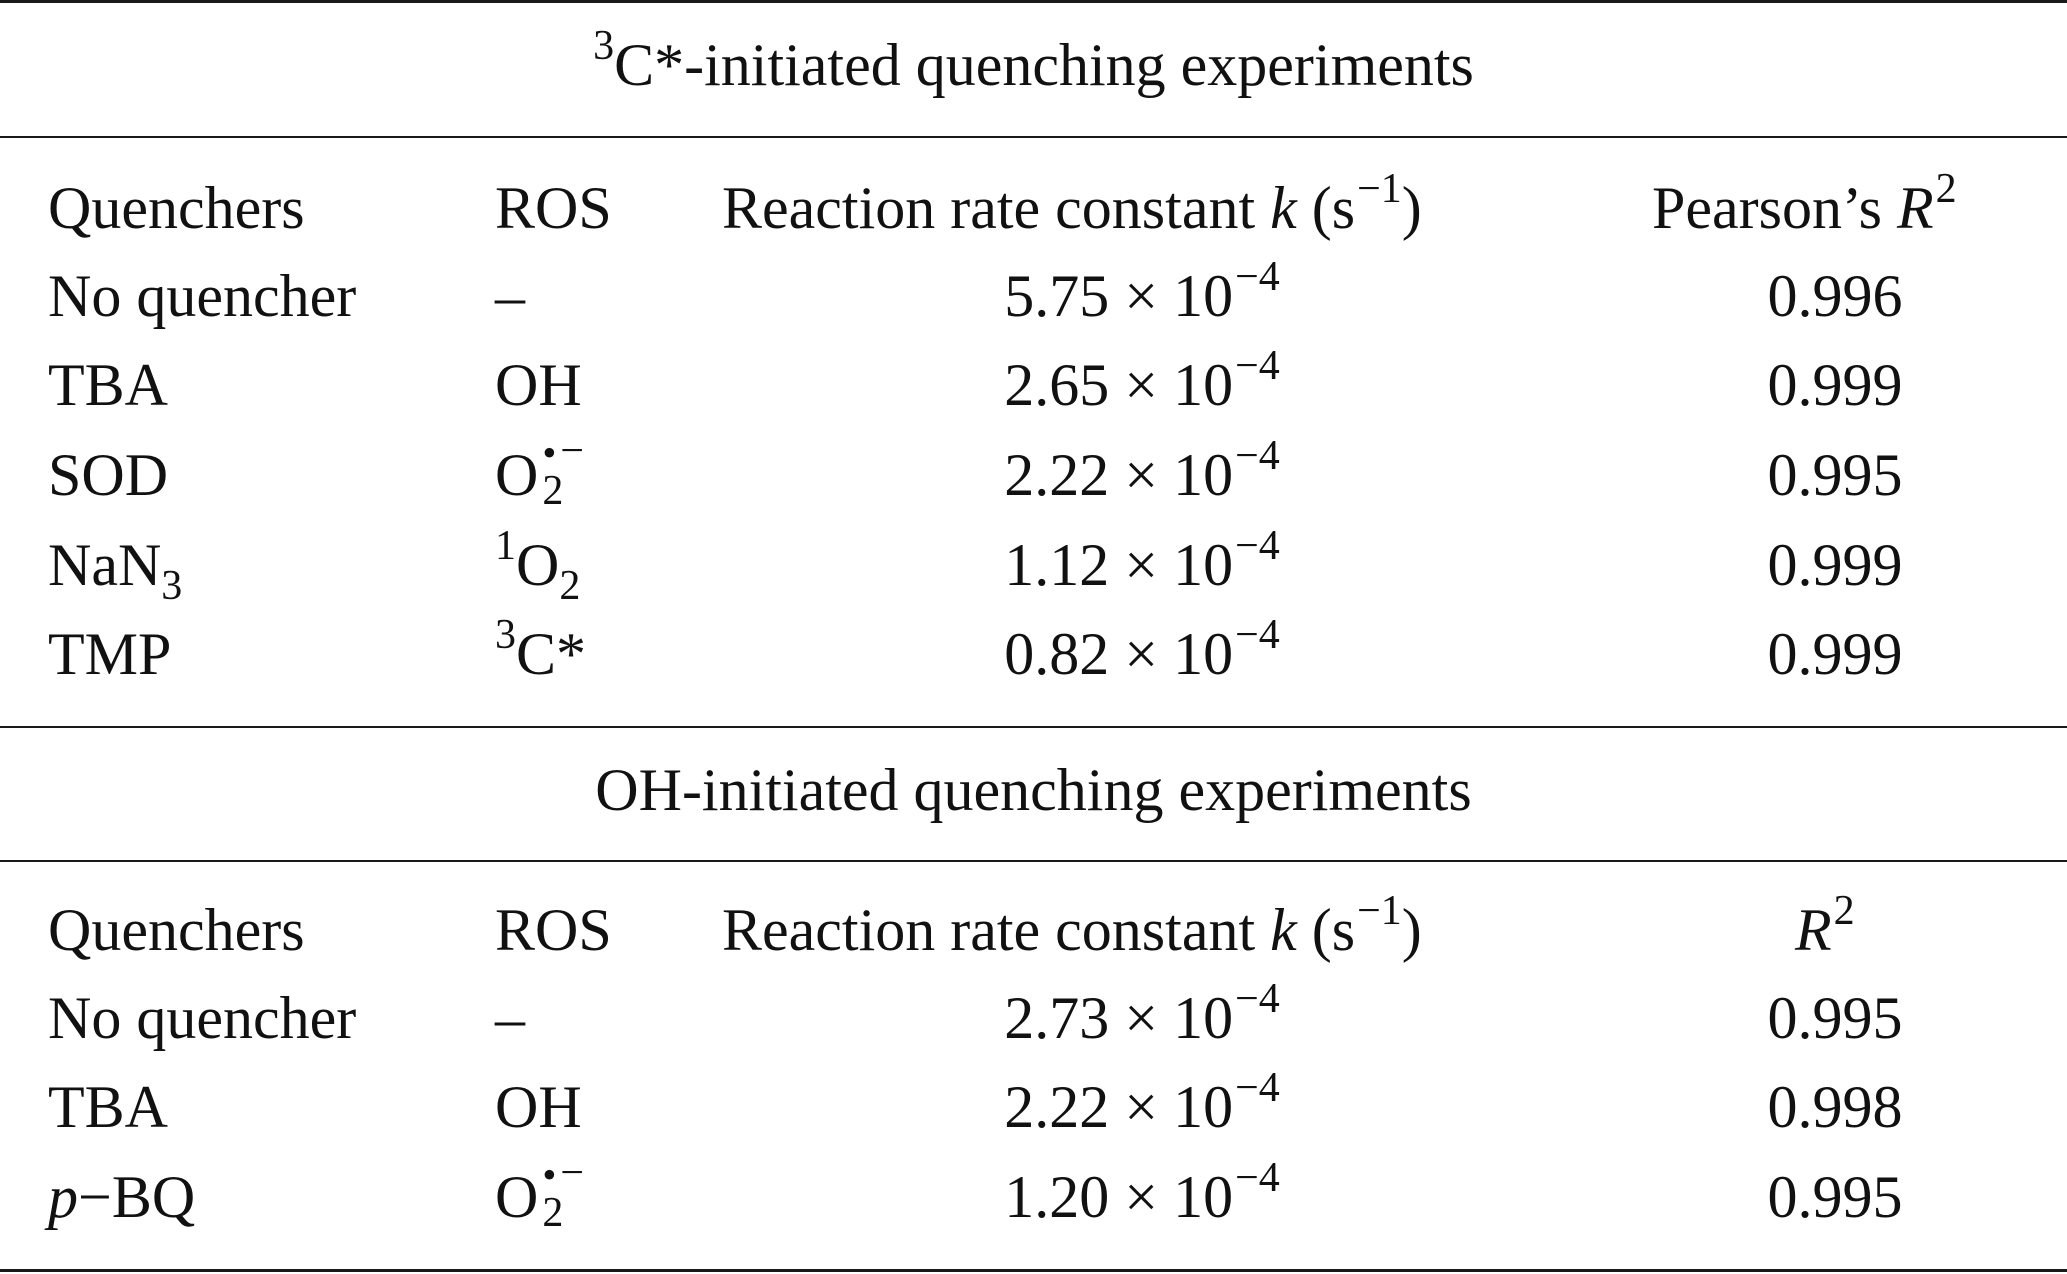  I want to click on rate-cell: 5.75 × 10⁻⁴, so click(1142, 291).